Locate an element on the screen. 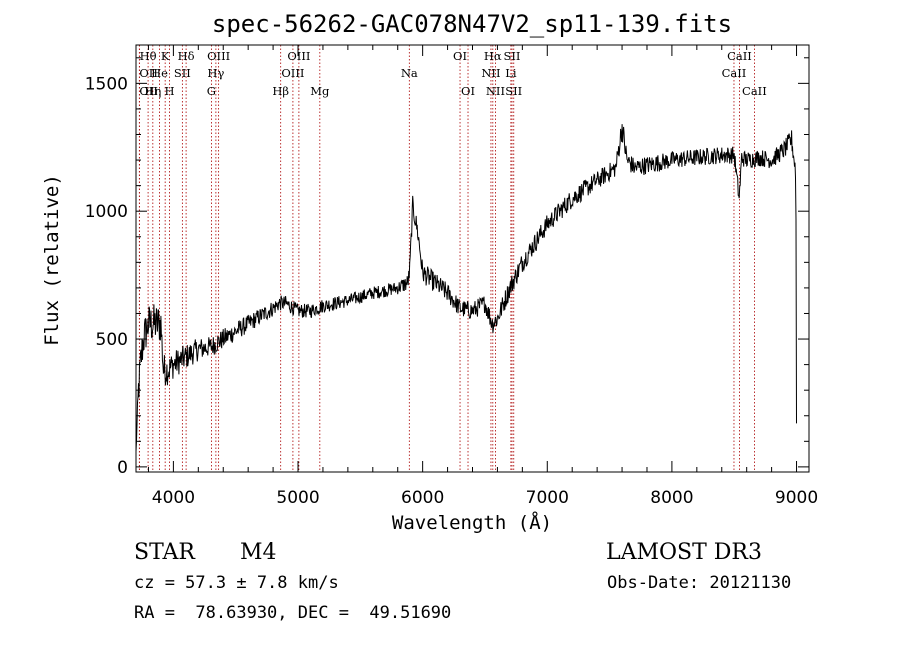  x-tick-label: 6000 is located at coordinates (422, 498).